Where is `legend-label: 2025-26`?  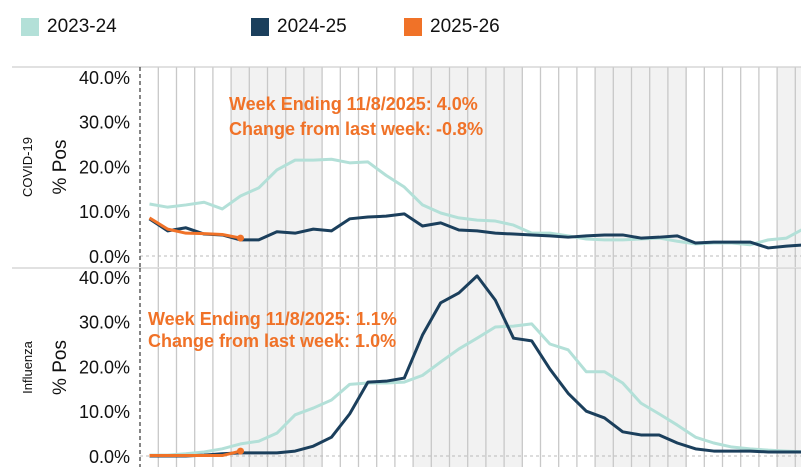
legend-label: 2025-26 is located at coordinates (465, 26).